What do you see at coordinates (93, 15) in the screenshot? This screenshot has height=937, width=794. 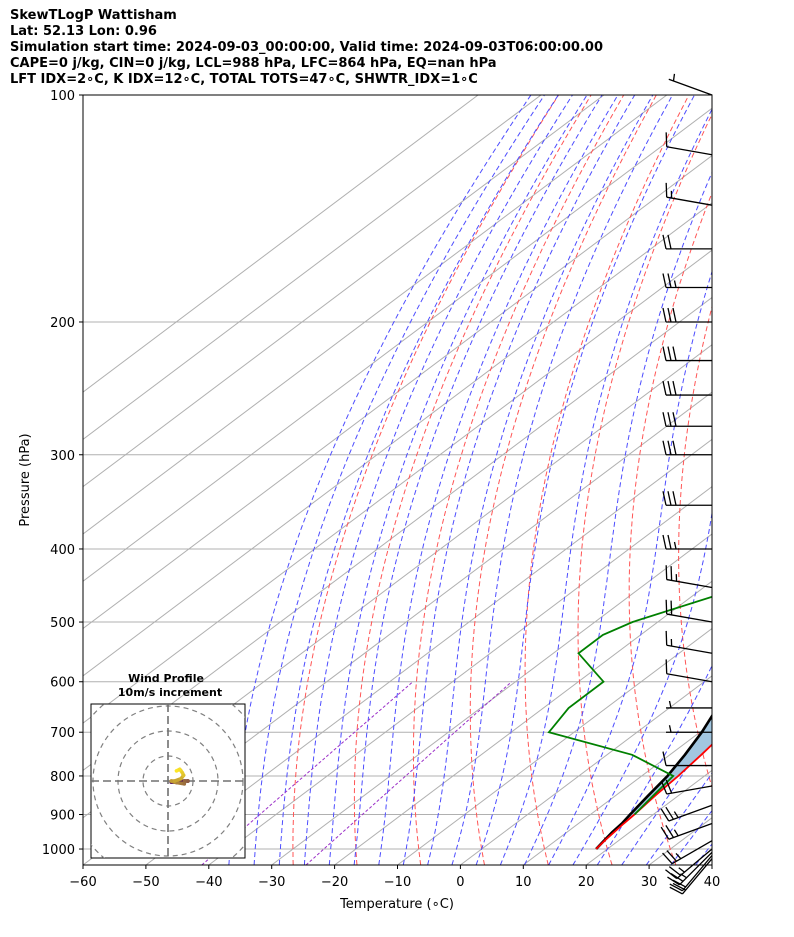 I see `chart-title: SkewTLogP Wattisham` at bounding box center [93, 15].